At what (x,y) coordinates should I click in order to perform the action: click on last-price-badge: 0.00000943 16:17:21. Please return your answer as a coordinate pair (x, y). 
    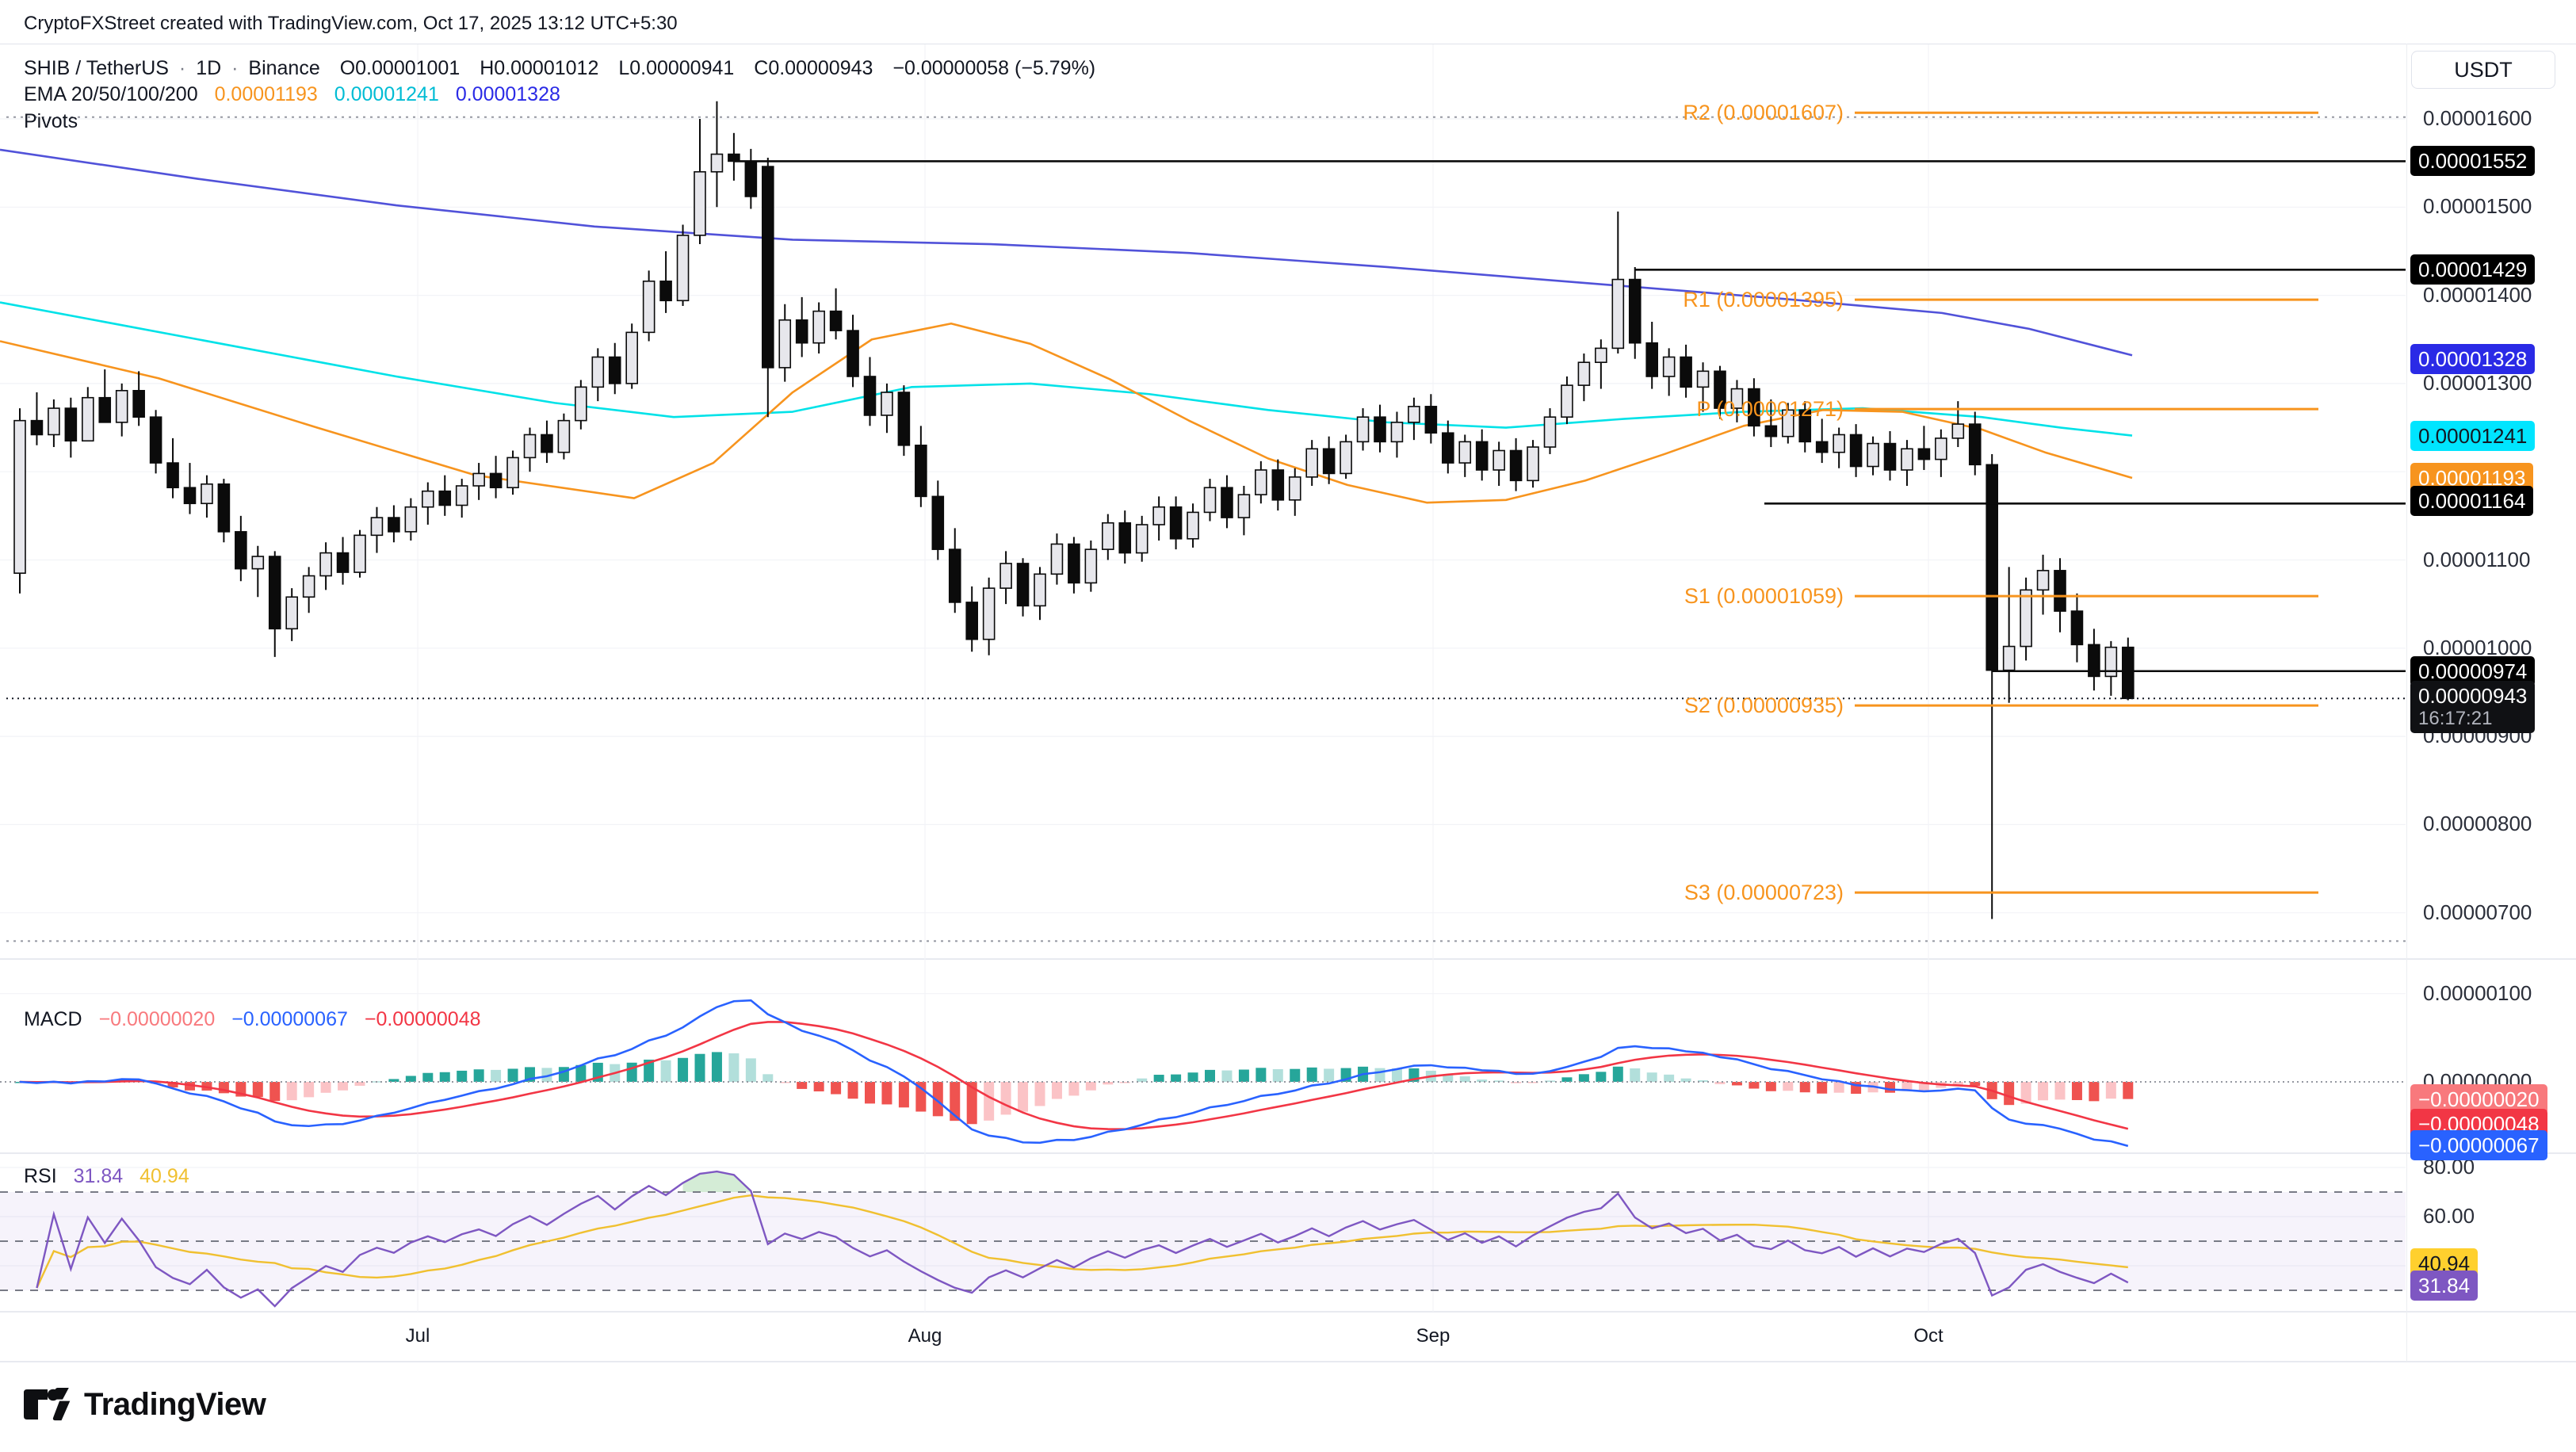
    Looking at the image, I should click on (2473, 707).